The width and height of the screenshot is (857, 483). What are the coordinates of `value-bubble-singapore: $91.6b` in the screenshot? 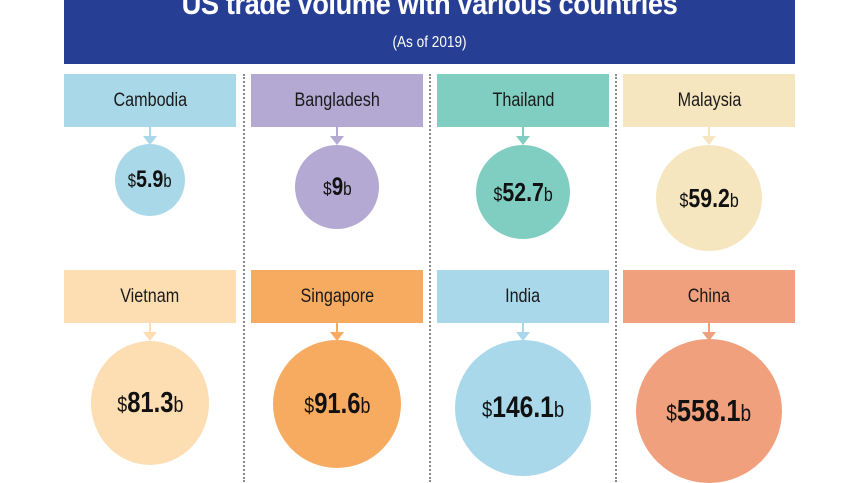 It's located at (337, 404).